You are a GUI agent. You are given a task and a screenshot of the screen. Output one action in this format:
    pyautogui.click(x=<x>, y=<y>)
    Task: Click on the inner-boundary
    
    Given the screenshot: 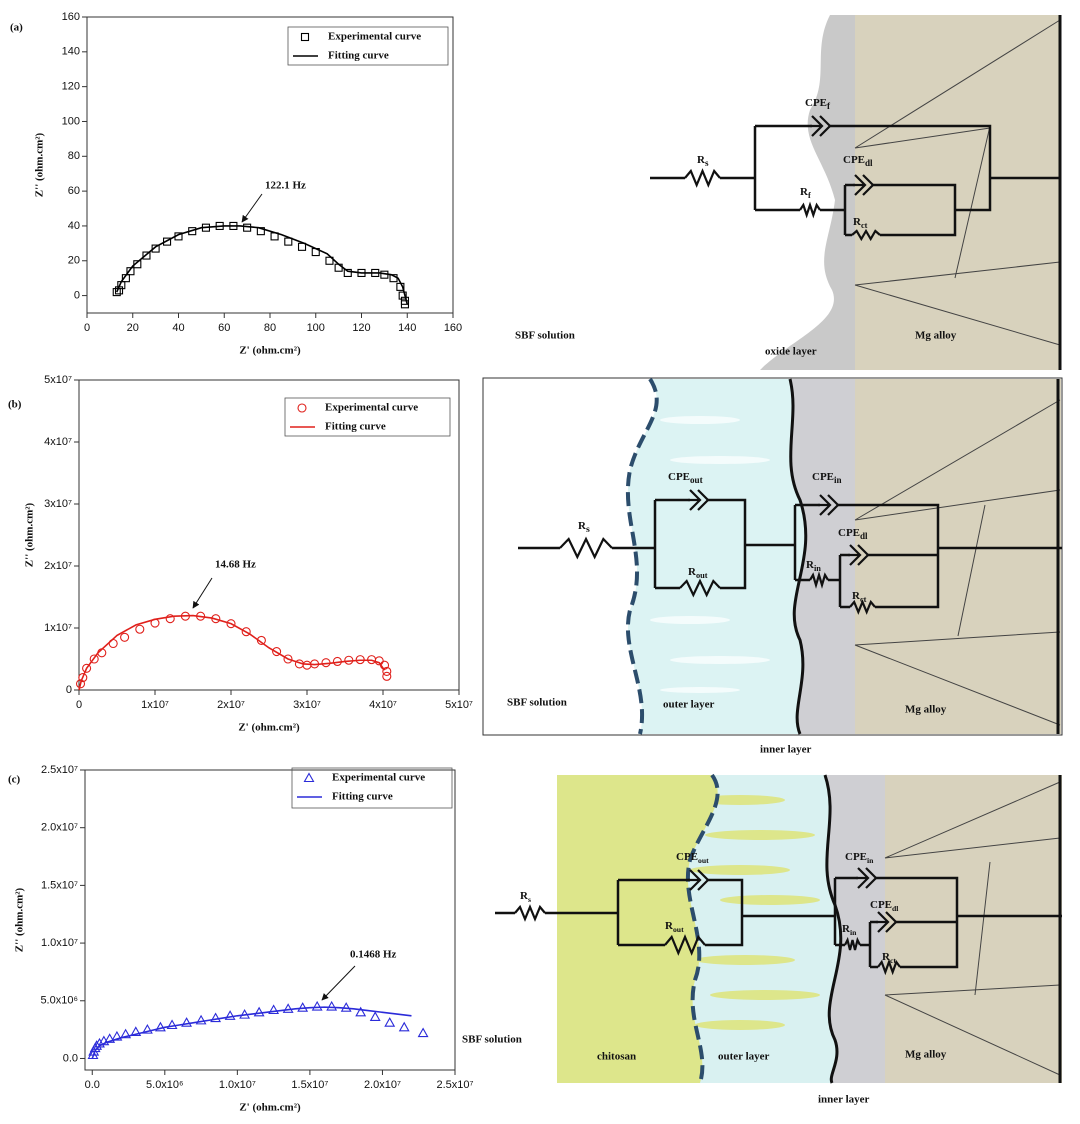 What is the action you would take?
    pyautogui.click(x=798, y=556)
    